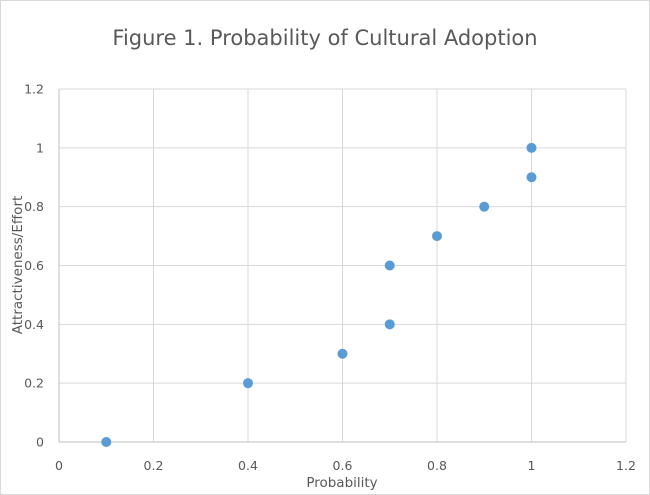  I want to click on x-tick-label: 0.4, so click(248, 465).